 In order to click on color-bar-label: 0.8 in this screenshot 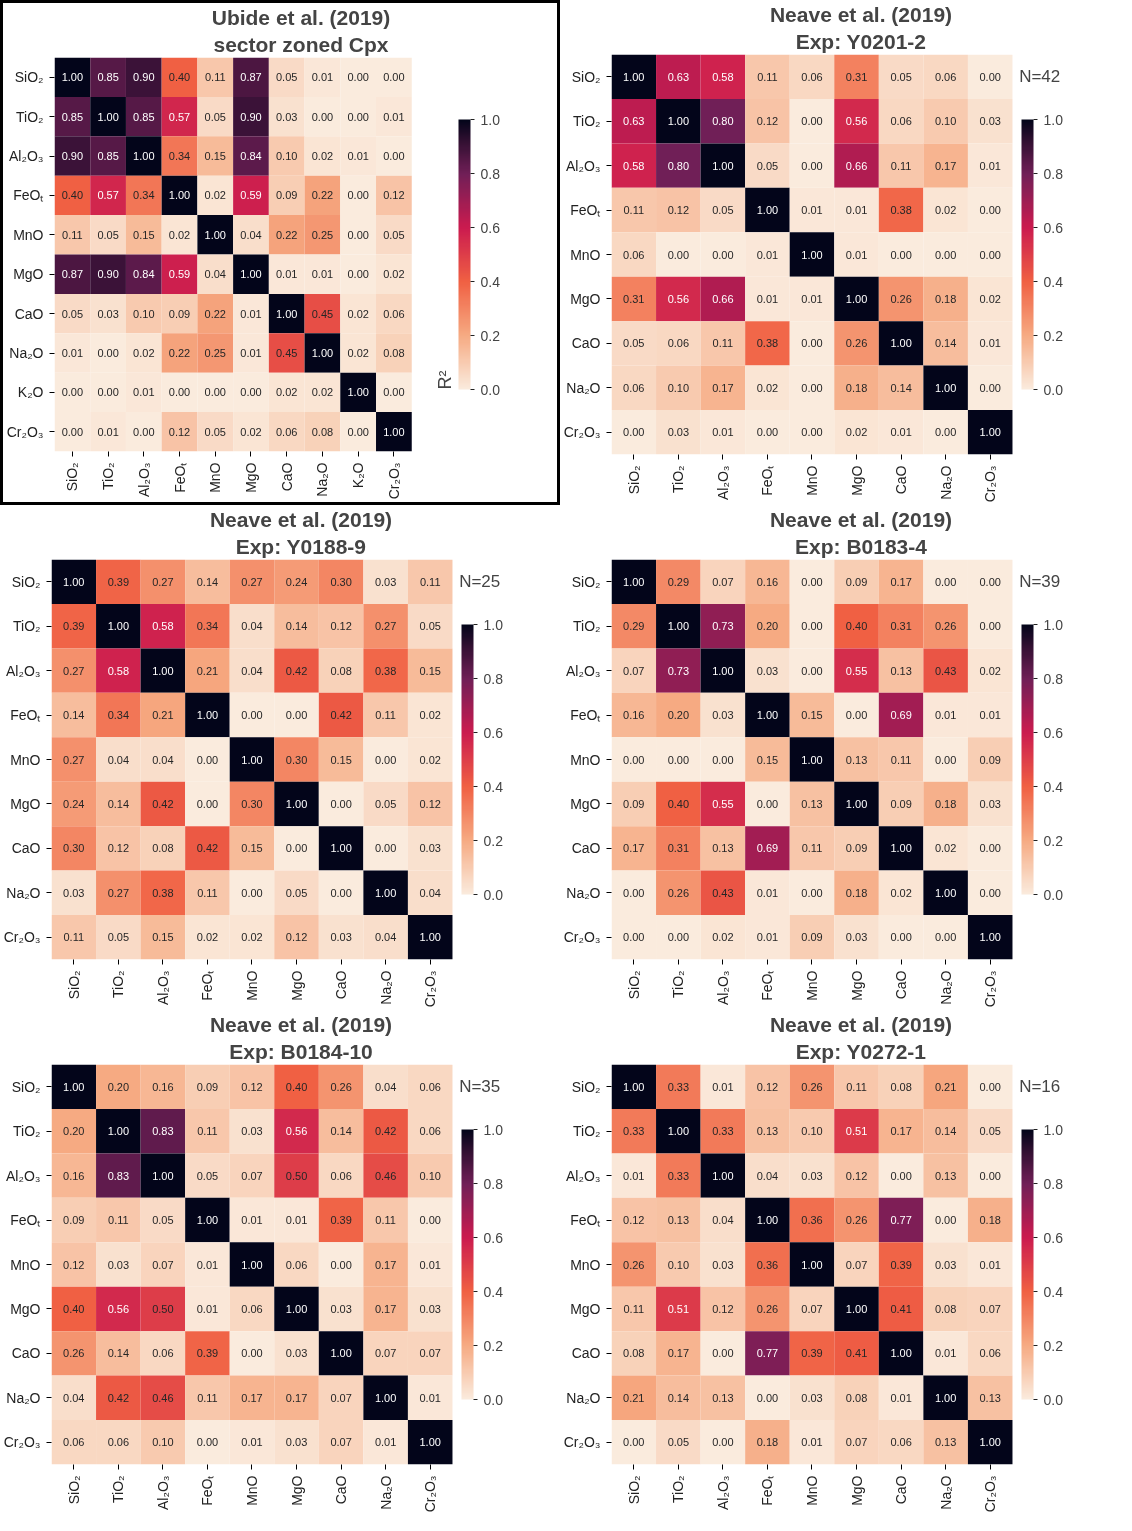, I will do `click(1053, 173)`.